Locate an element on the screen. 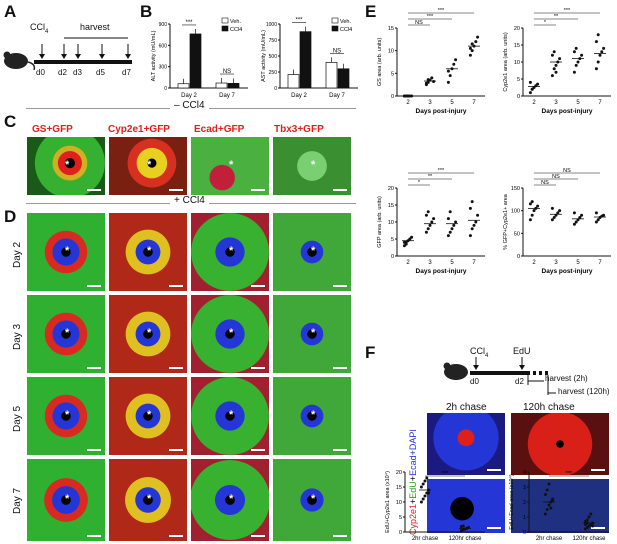 The width and height of the screenshot is (617, 544). micrograph-d2-1: * is located at coordinates (148, 252).